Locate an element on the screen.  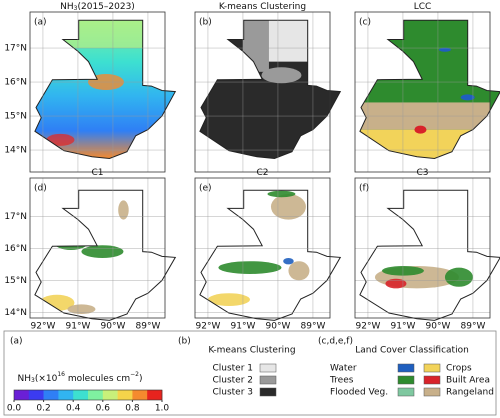
colorbar-tick-label: 0.6 is located at coordinates (103, 409).